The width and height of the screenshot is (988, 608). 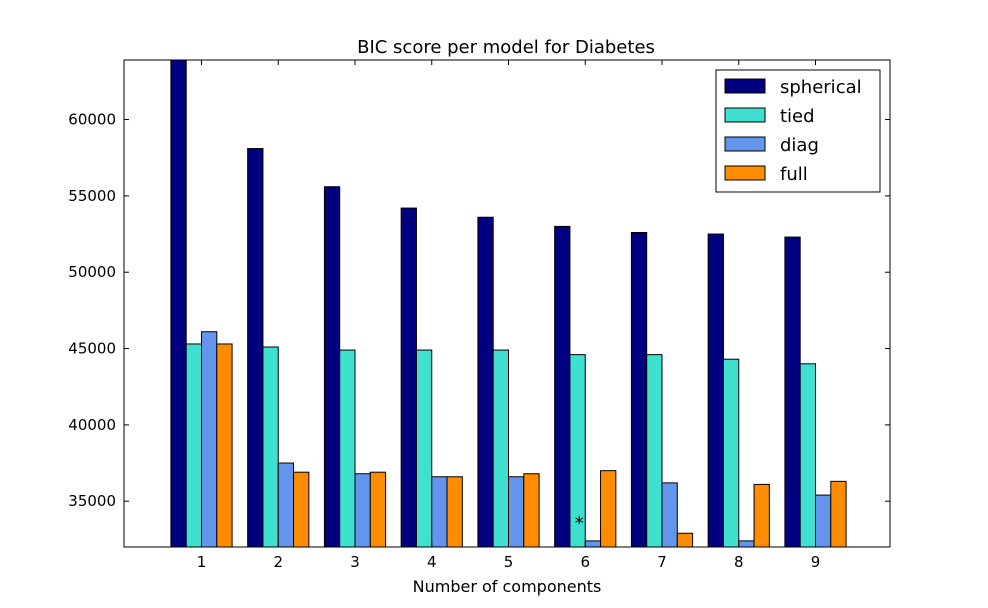 I want to click on x-tick-label: 7, so click(x=662, y=562).